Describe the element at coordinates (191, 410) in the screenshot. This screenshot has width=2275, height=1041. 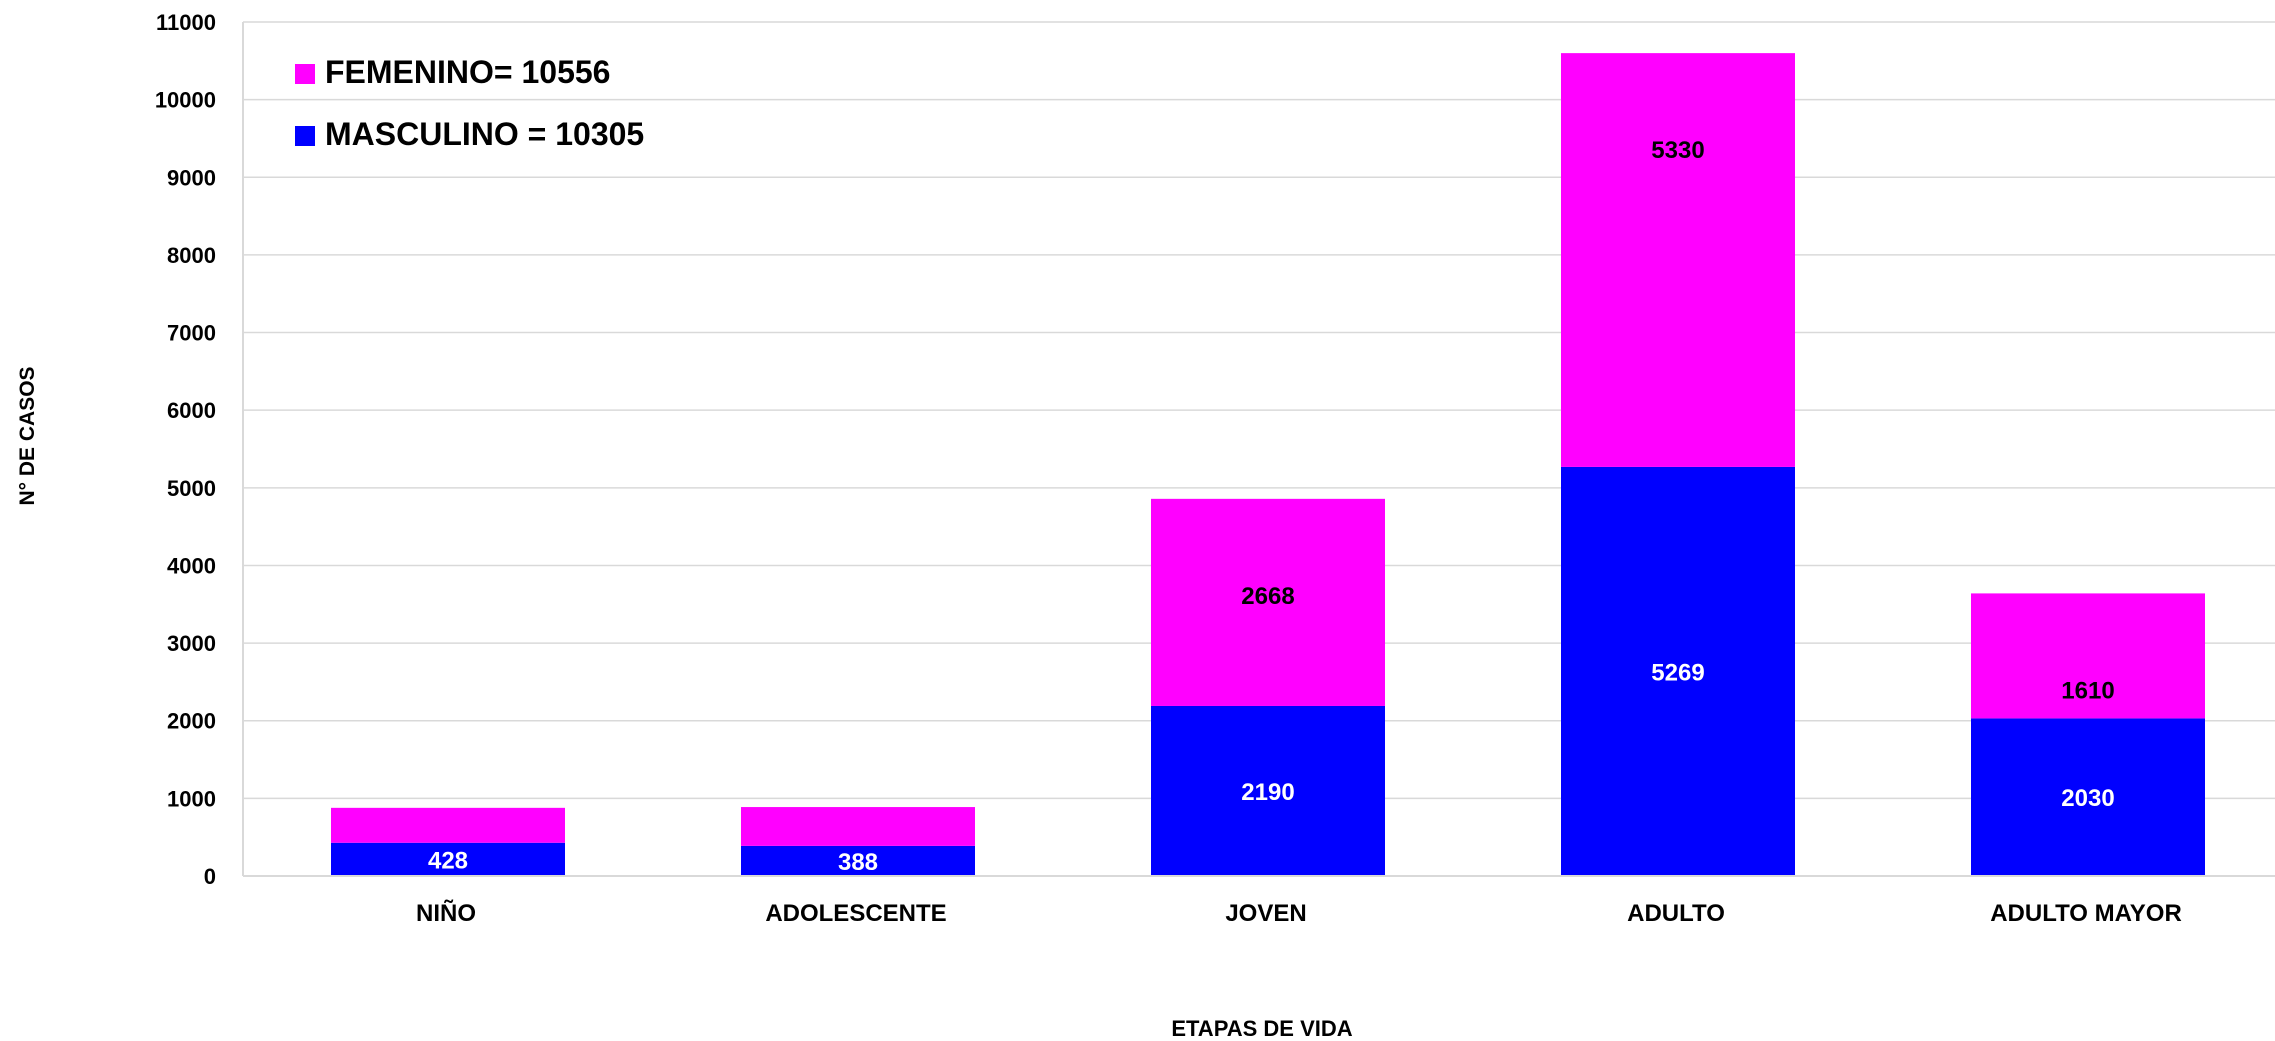
I see `y-tick-label: 6000` at that location.